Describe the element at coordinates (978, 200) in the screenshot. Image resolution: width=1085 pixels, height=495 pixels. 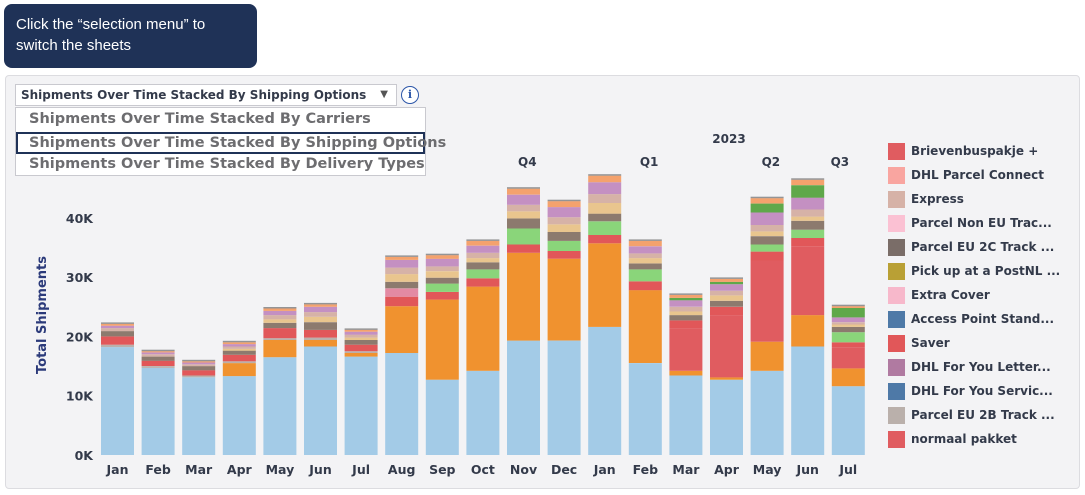
I see `legend-item: Express` at that location.